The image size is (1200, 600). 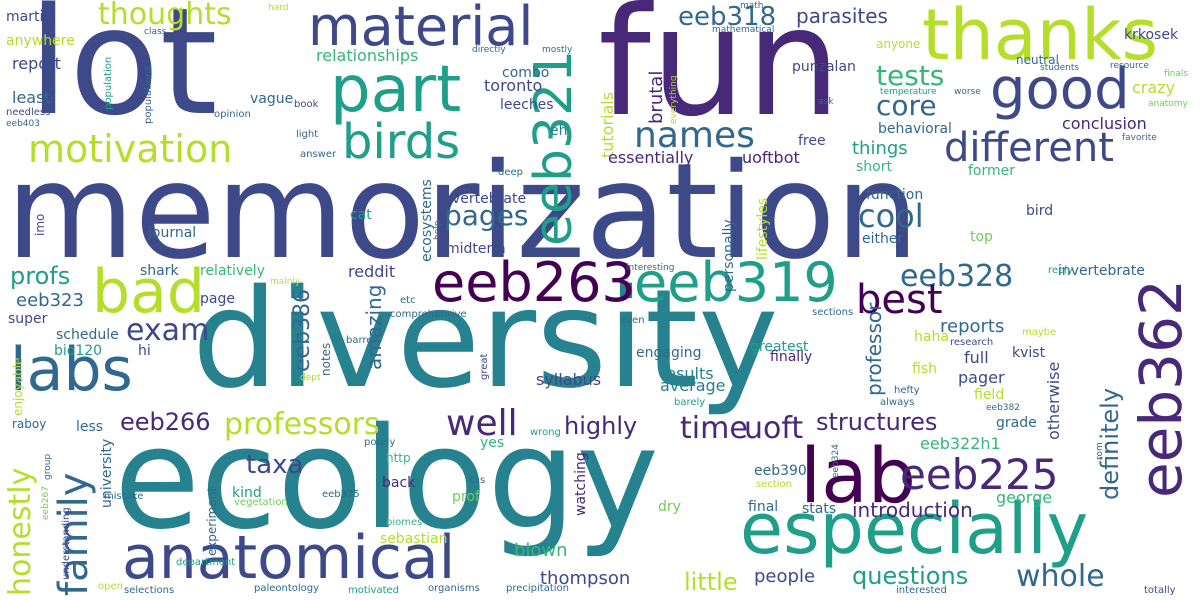 I want to click on word-highly: highly, so click(x=601, y=426).